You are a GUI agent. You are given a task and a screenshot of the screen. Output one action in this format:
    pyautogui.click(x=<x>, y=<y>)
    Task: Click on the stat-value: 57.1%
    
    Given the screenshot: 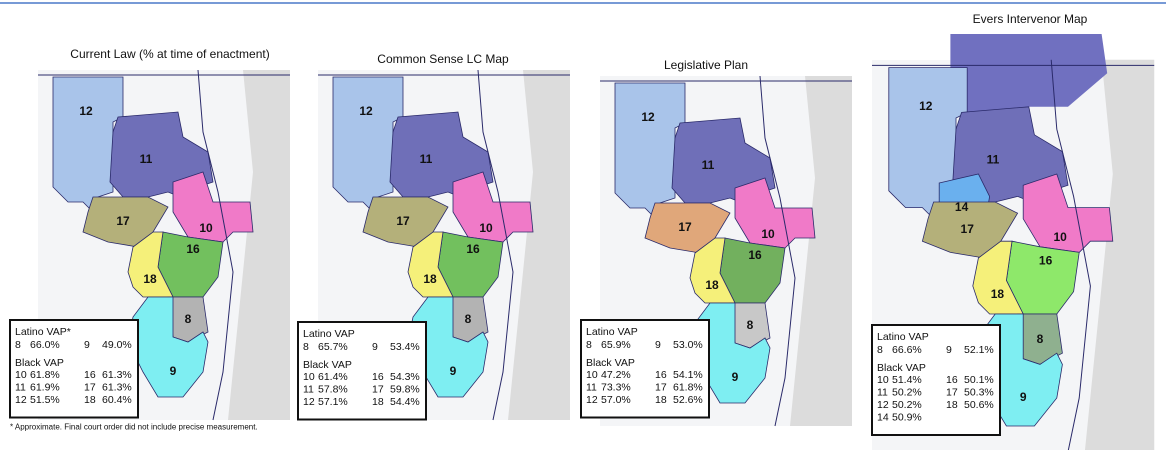 What is the action you would take?
    pyautogui.click(x=333, y=402)
    